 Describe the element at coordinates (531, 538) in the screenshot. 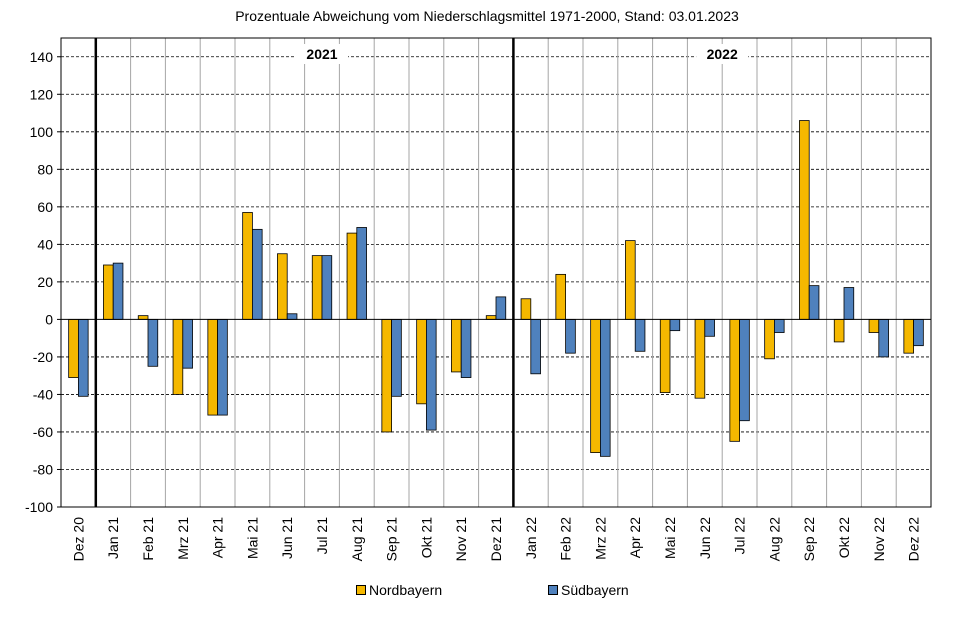

I see `x-tick-label: Jan 22` at that location.